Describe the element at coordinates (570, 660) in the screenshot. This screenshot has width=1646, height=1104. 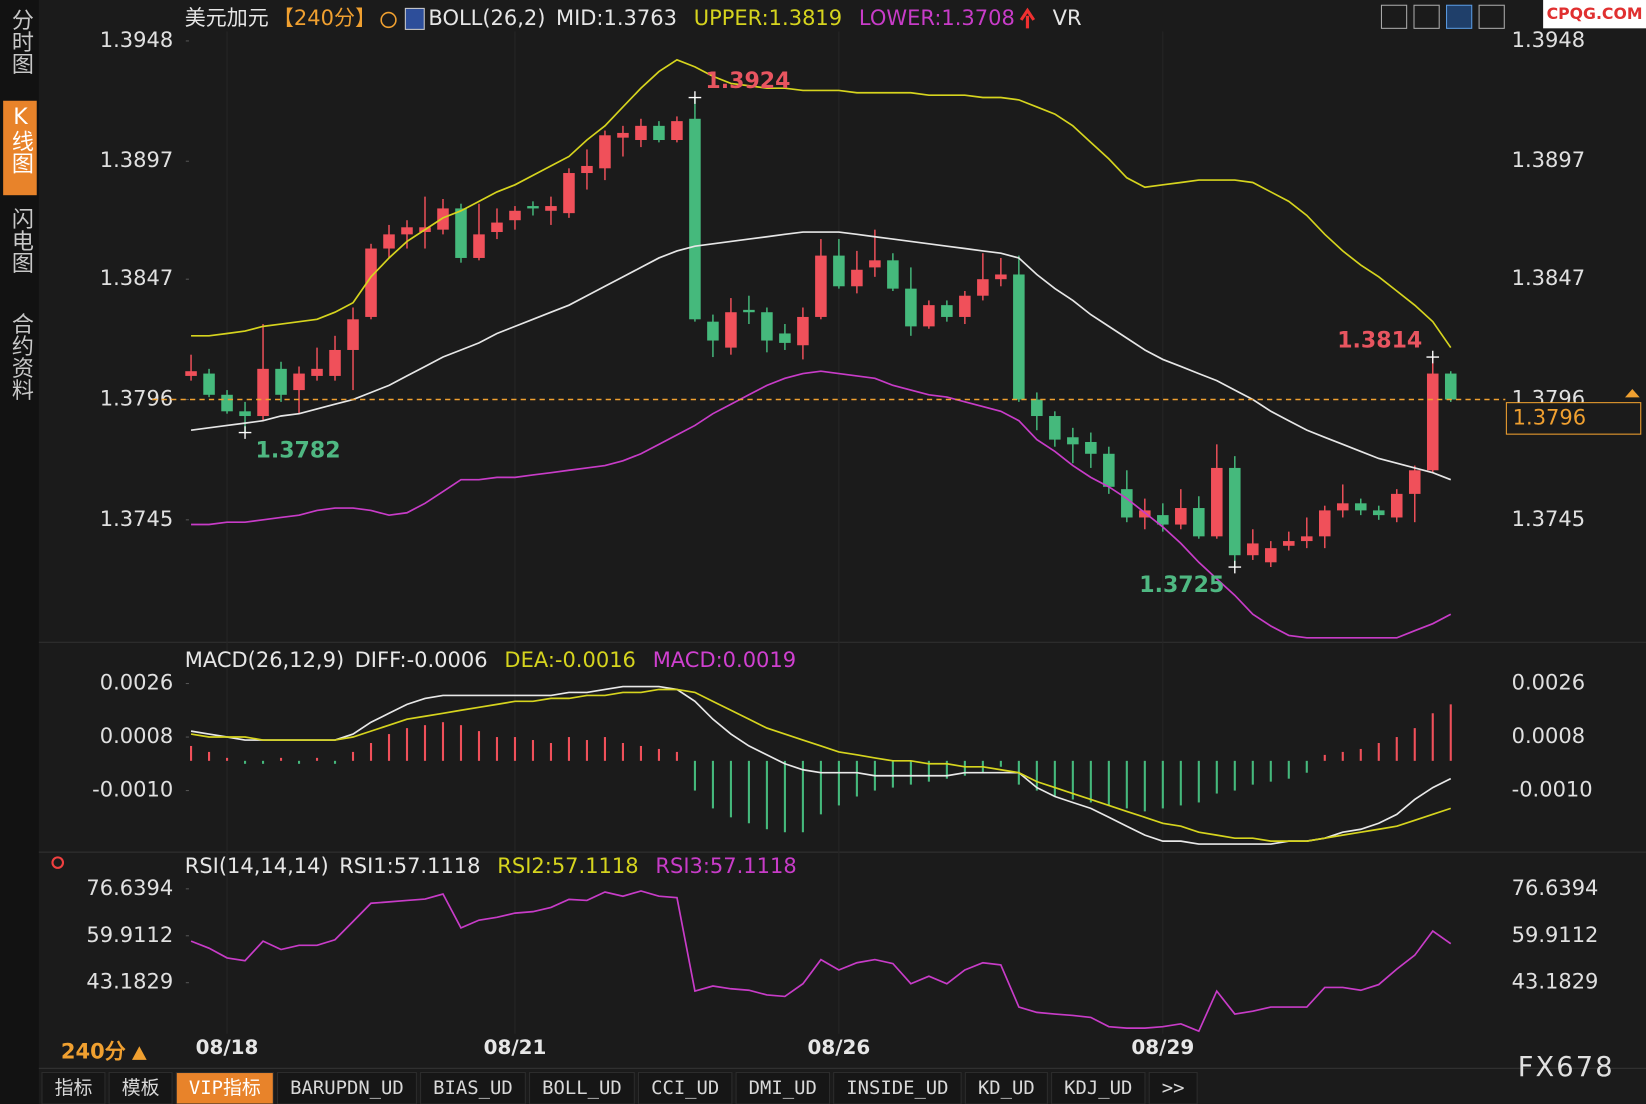
I see `legend-entry: DEA:-0.0016` at that location.